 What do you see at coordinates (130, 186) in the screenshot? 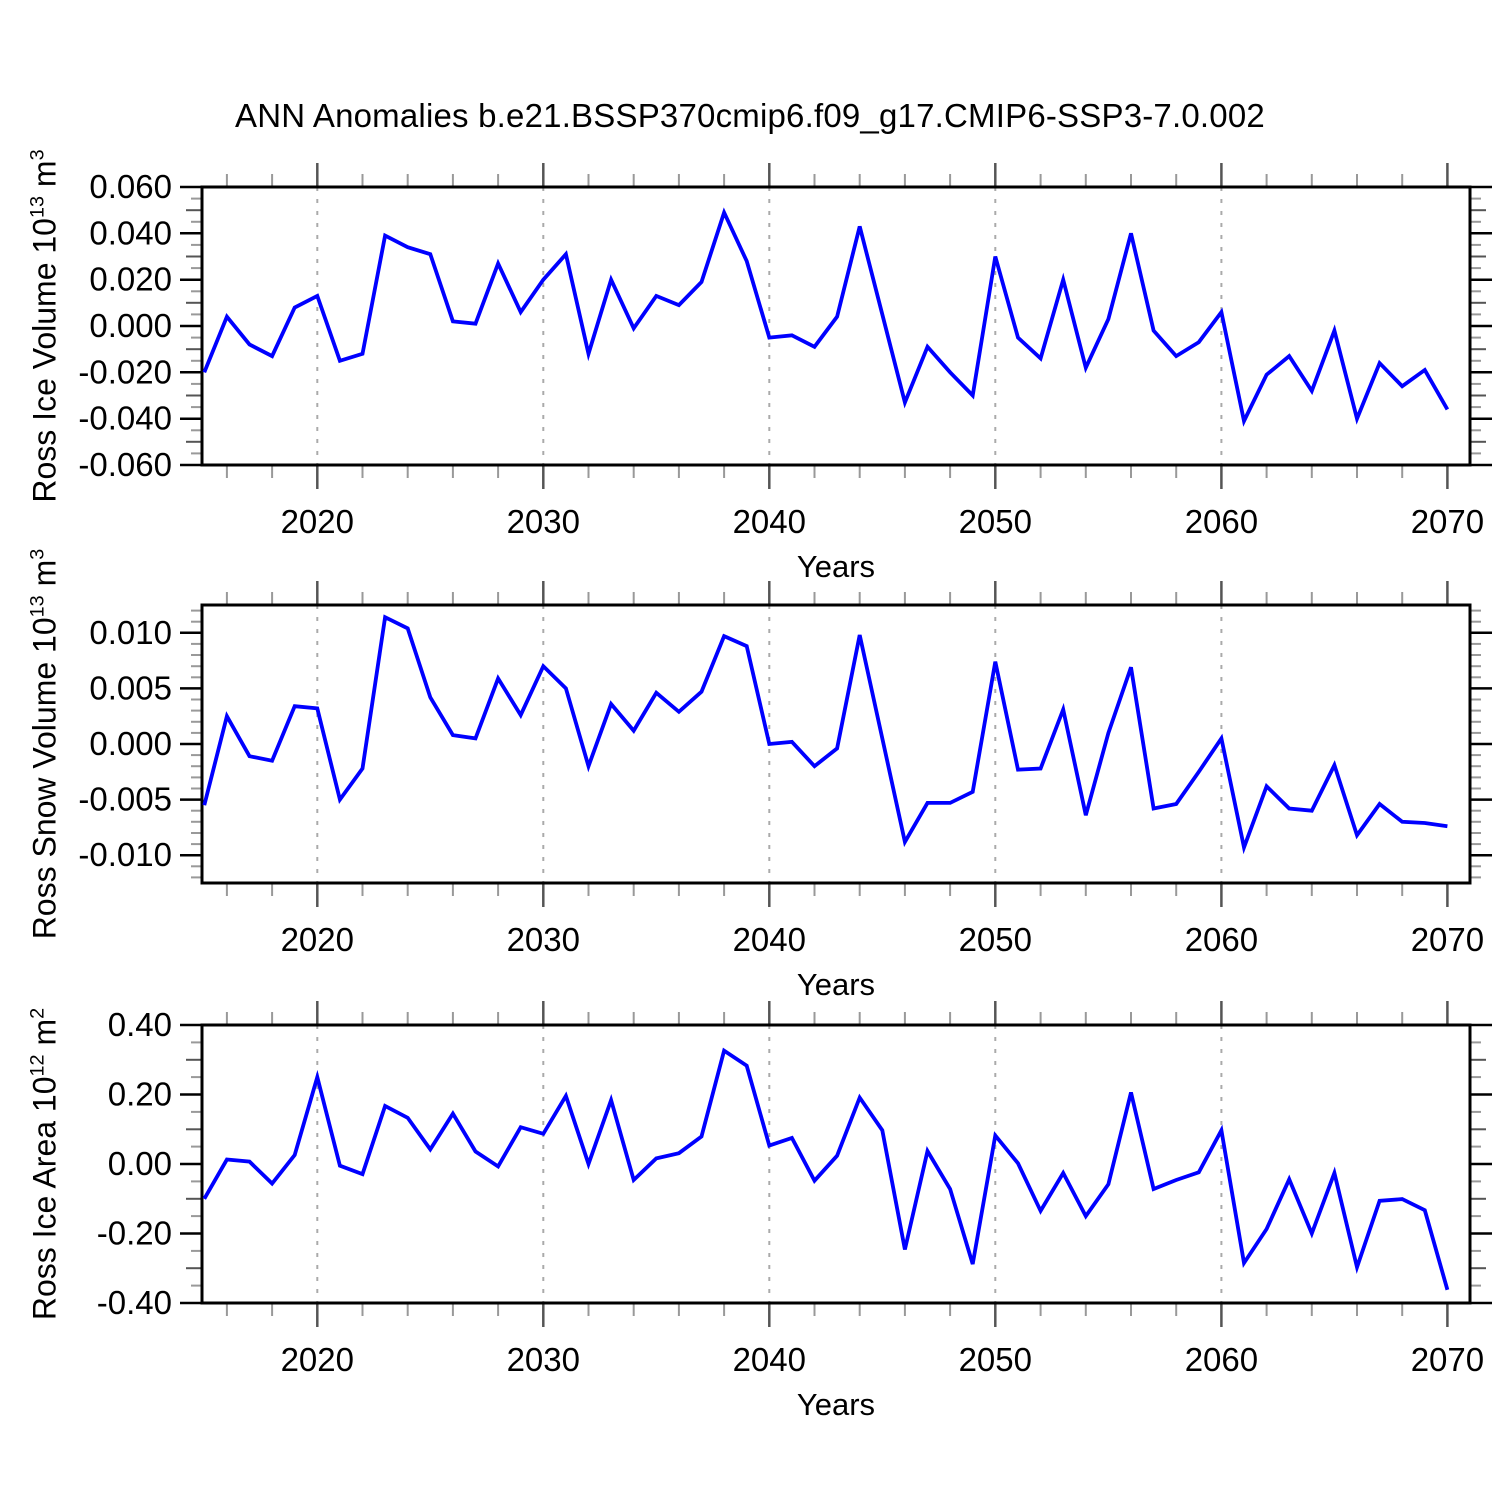
I see `y-tick-label: 0.060` at bounding box center [130, 186].